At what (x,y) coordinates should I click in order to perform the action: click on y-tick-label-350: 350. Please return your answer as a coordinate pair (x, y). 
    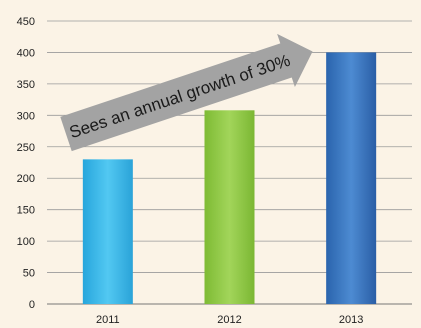
    Looking at the image, I should click on (26, 85).